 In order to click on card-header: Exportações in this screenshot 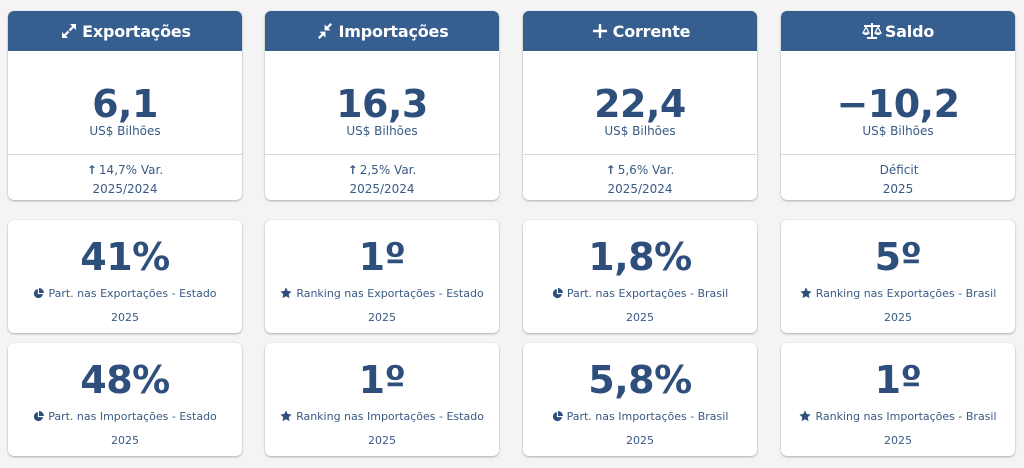, I will do `click(125, 31)`.